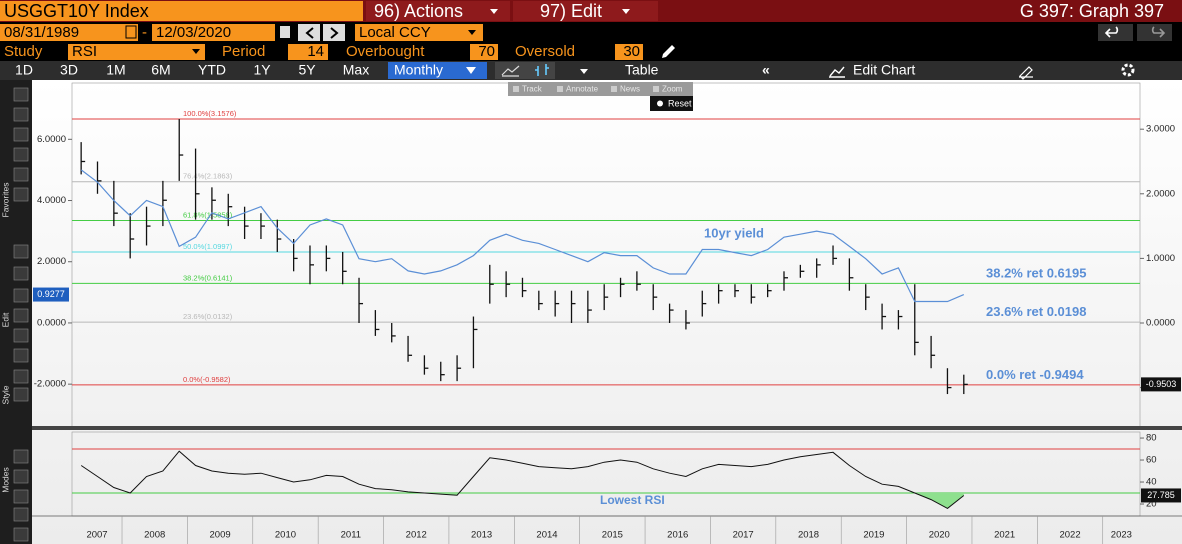 The image size is (1182, 544). Describe the element at coordinates (208, 246) in the screenshot. I see `retracement-label: 50.0%(1.0997)` at that location.